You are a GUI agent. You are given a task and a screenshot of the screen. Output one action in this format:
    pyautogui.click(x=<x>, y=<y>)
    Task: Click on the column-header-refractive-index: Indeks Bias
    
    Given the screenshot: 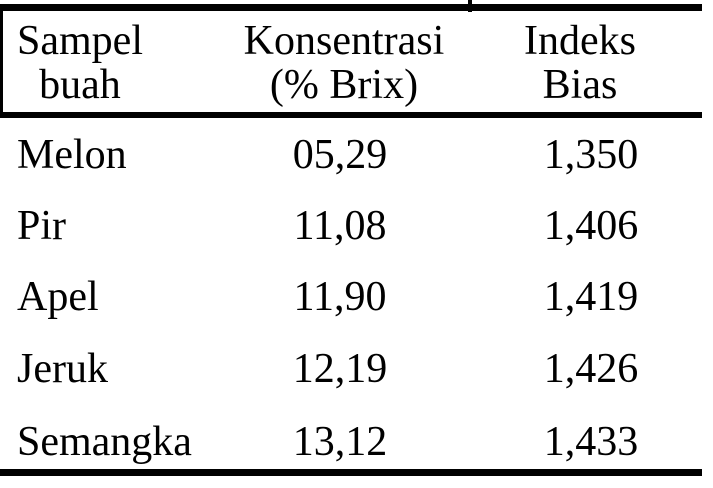 What is the action you would take?
    pyautogui.click(x=580, y=63)
    